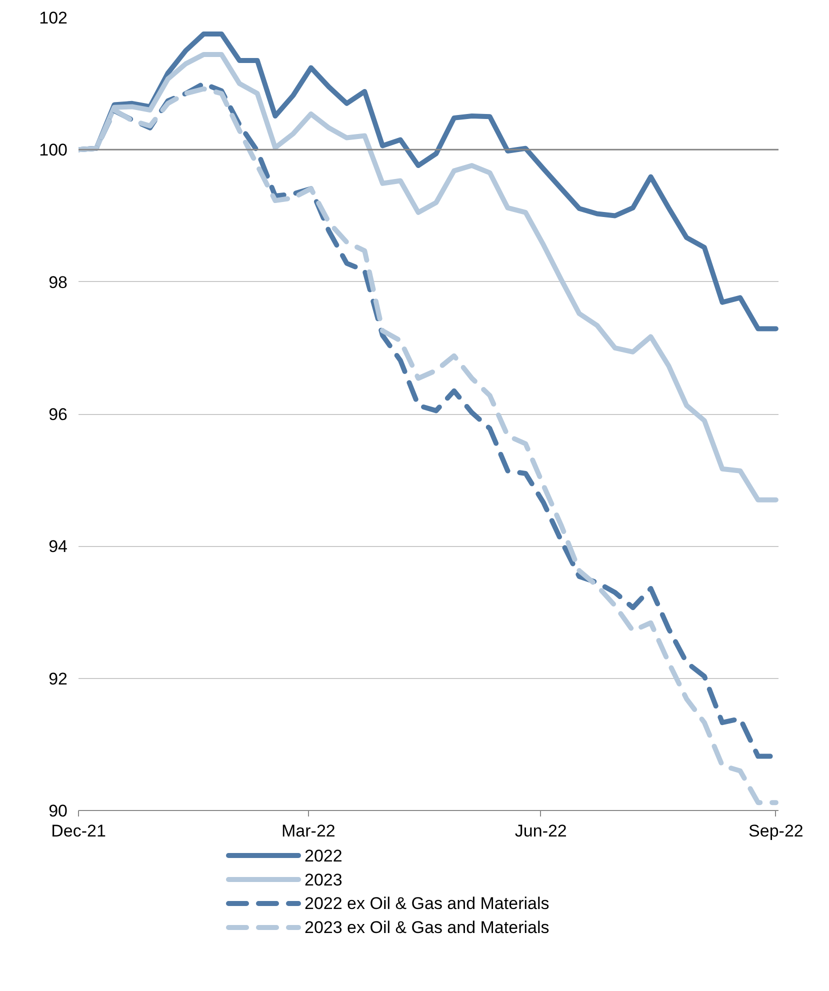 This screenshot has height=991, width=829. I want to click on y-tick-label: 94, so click(58, 546).